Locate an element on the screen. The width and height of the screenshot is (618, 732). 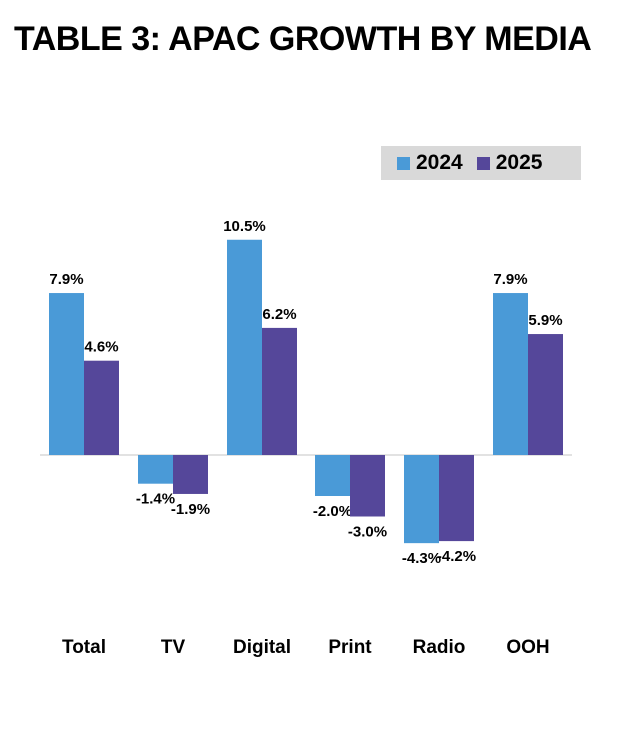
category-label-total: Total is located at coordinates (84, 647).